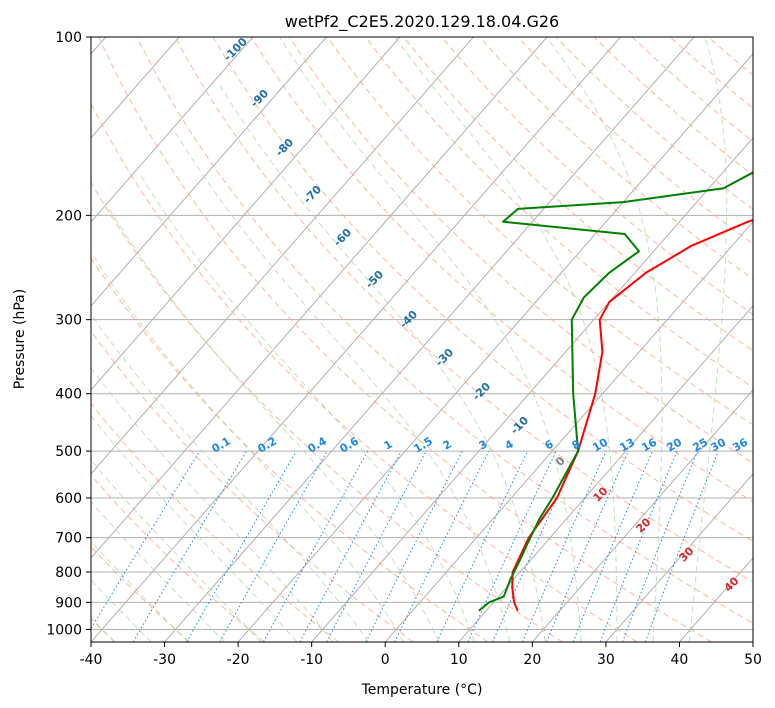 This screenshot has height=708, width=775. I want to click on mixing-ratio-label: 13, so click(627, 445).